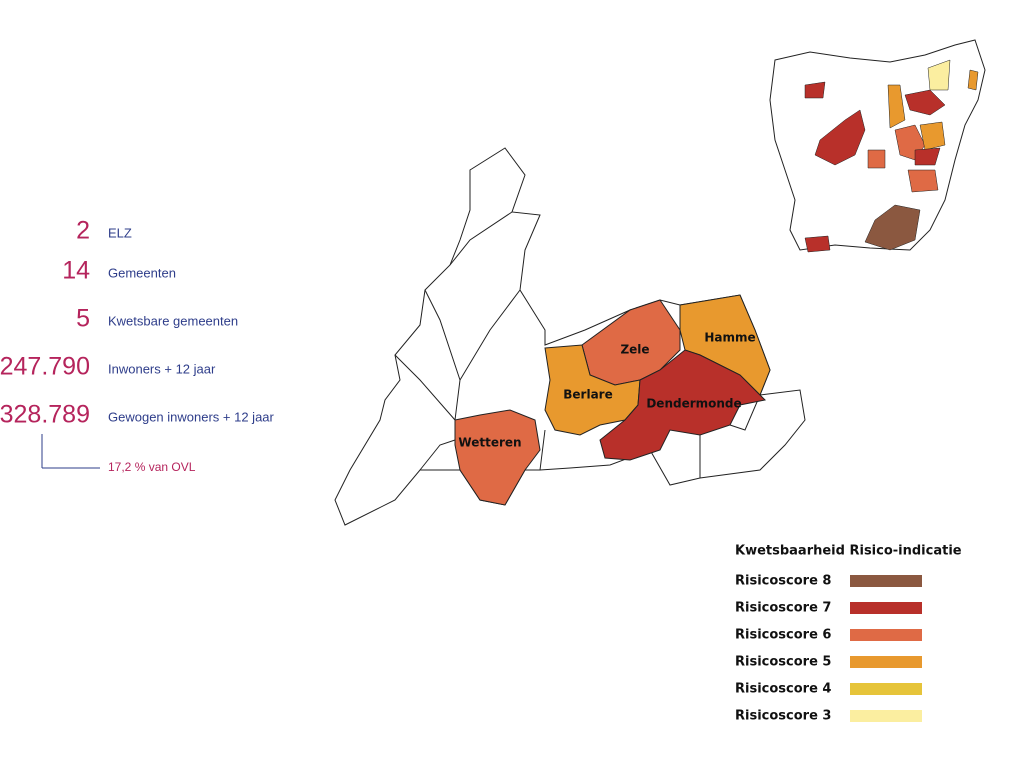  What do you see at coordinates (120, 232) in the screenshot?
I see `stat-label: ELZ` at bounding box center [120, 232].